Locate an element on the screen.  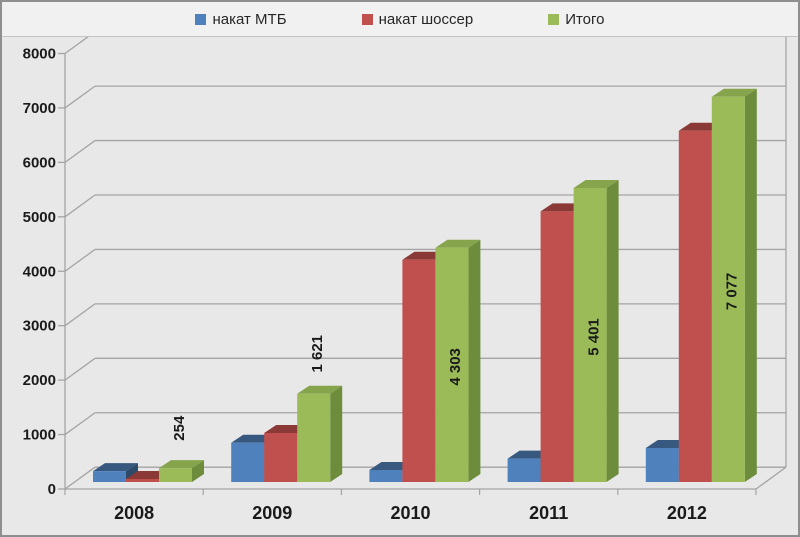
legend-swatch-blue-icon is located at coordinates (201, 19).